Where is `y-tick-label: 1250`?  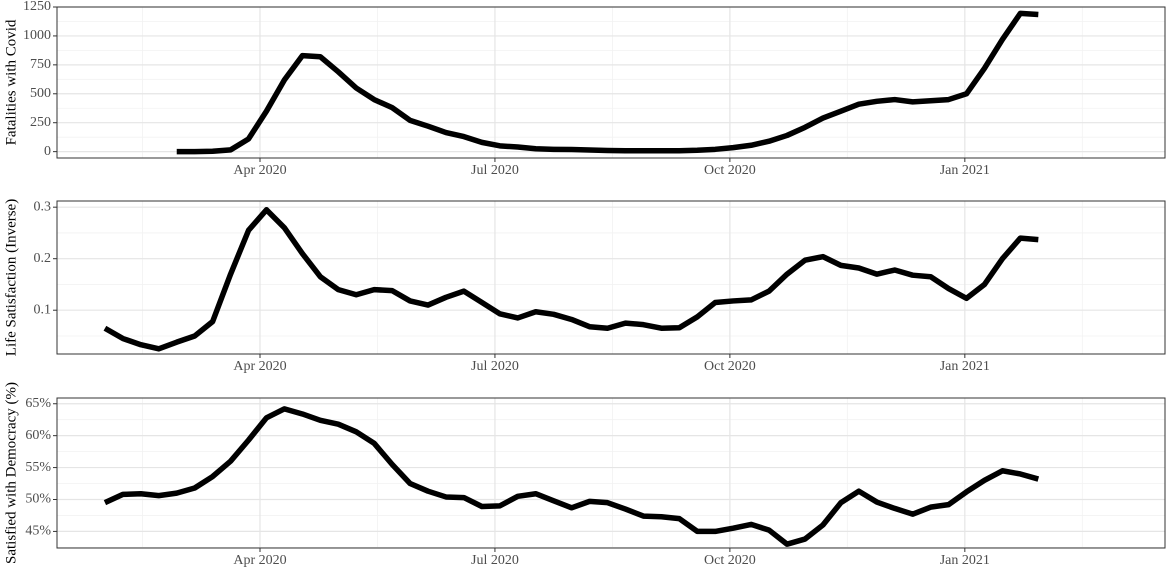
y-tick-label: 1250 is located at coordinates (37, 7).